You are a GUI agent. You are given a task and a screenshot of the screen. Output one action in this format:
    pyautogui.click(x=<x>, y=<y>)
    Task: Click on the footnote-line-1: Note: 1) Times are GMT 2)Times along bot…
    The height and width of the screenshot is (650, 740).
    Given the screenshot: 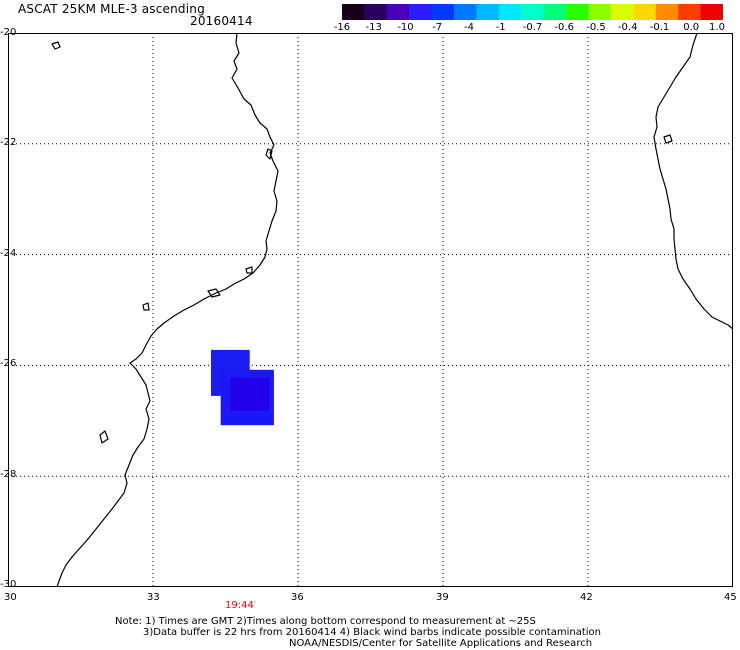 What is the action you would take?
    pyautogui.click(x=325, y=621)
    